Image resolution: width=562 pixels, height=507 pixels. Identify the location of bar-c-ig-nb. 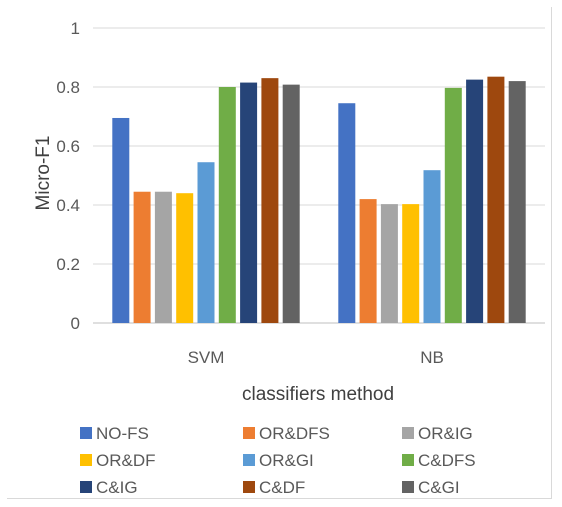
(475, 201).